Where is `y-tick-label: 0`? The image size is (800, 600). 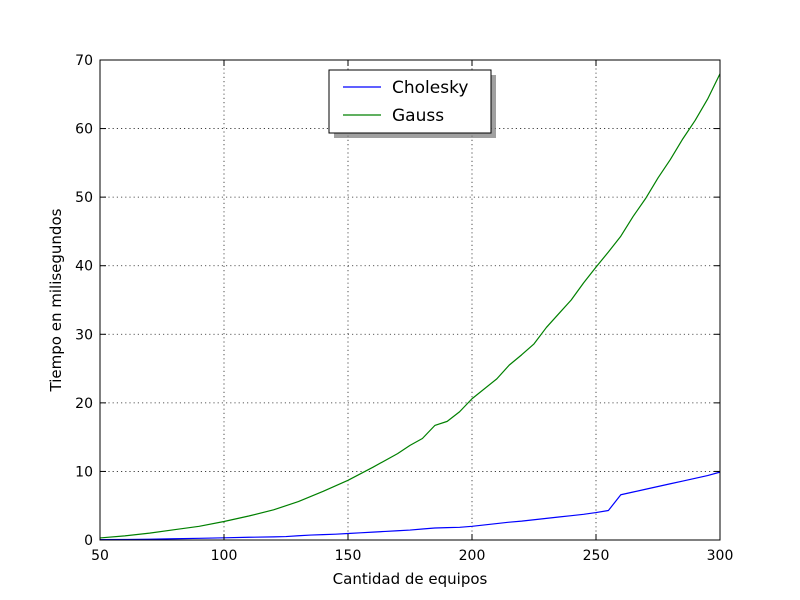 y-tick-label: 0 is located at coordinates (88, 541).